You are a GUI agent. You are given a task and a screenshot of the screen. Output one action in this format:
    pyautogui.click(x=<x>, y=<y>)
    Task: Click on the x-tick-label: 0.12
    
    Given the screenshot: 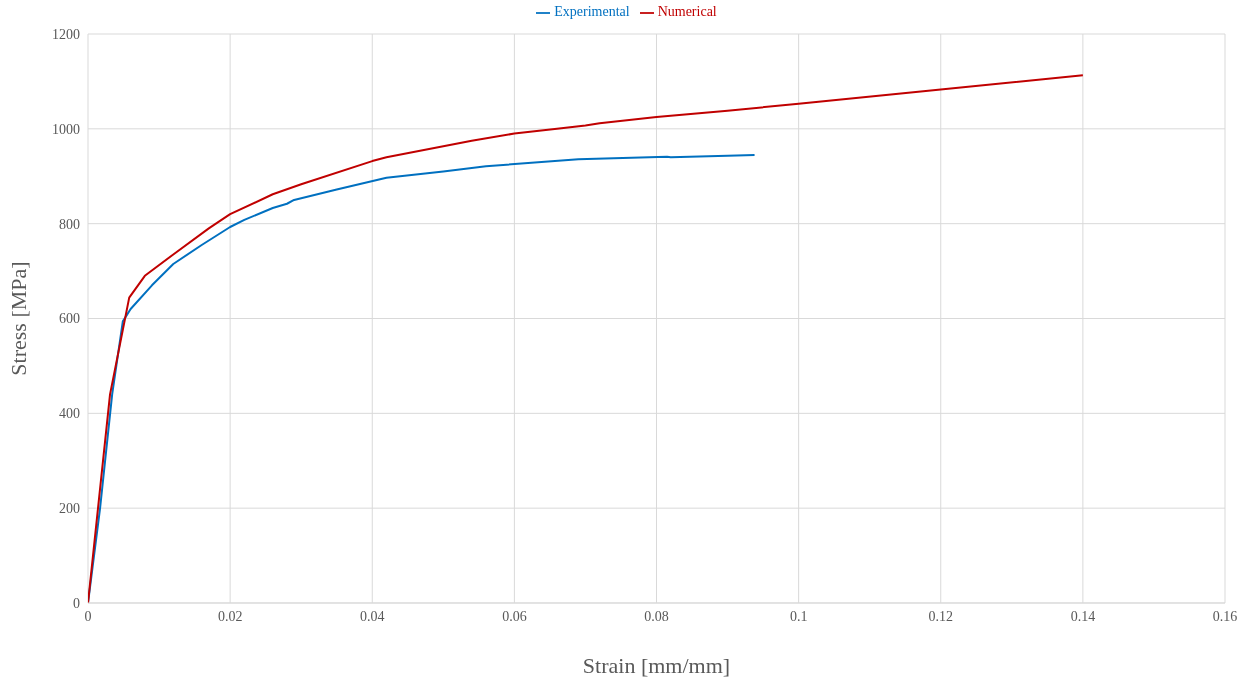 What is the action you would take?
    pyautogui.click(x=940, y=616)
    